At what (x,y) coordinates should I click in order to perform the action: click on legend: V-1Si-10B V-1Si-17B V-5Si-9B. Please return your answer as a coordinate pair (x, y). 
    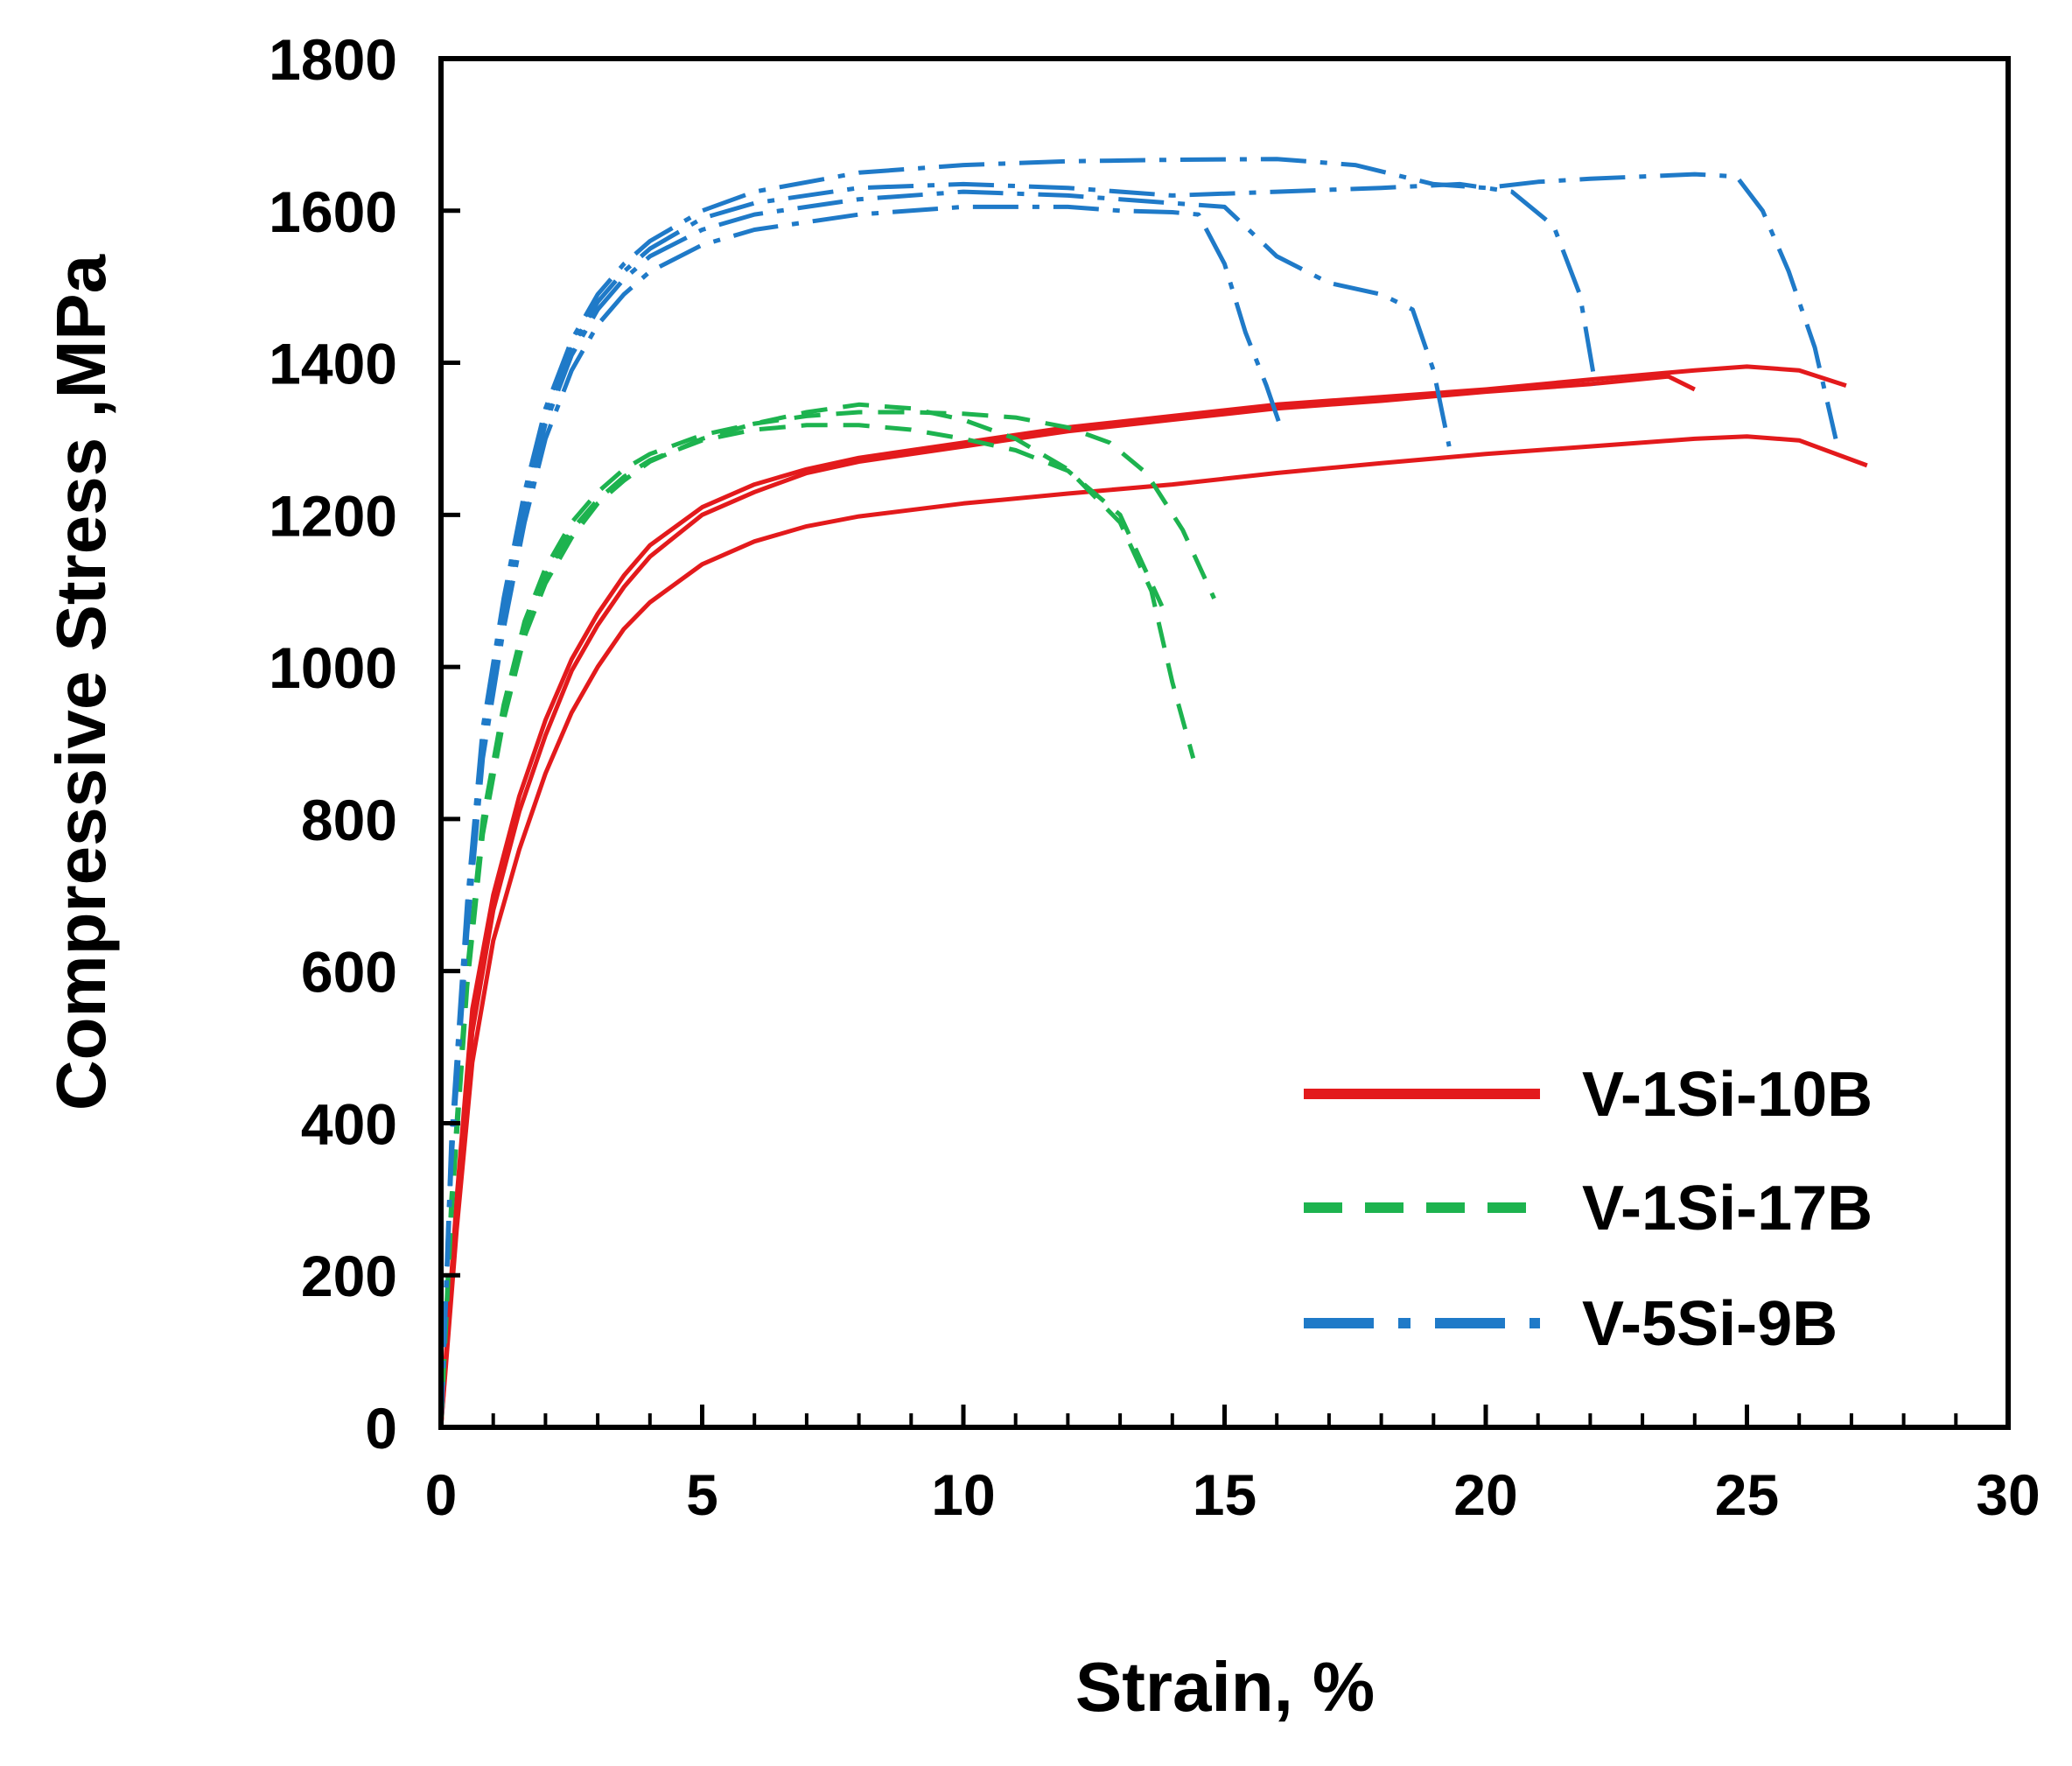
    Looking at the image, I should click on (1588, 1210).